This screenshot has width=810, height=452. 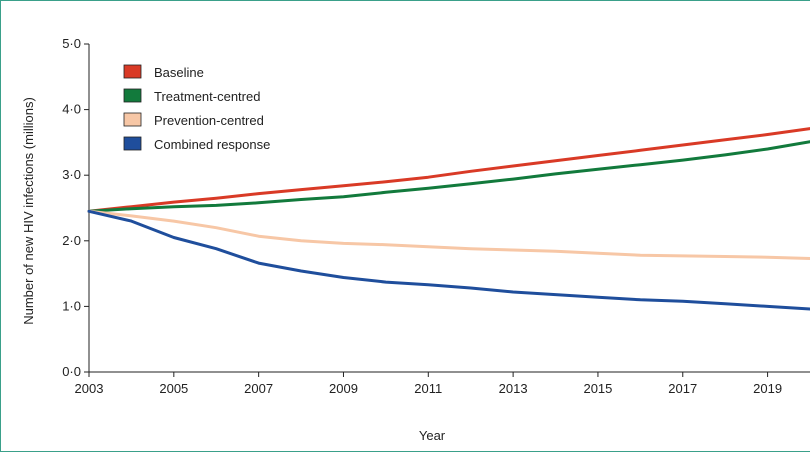 What do you see at coordinates (343, 388) in the screenshot?
I see `x-tick-label: 2009` at bounding box center [343, 388].